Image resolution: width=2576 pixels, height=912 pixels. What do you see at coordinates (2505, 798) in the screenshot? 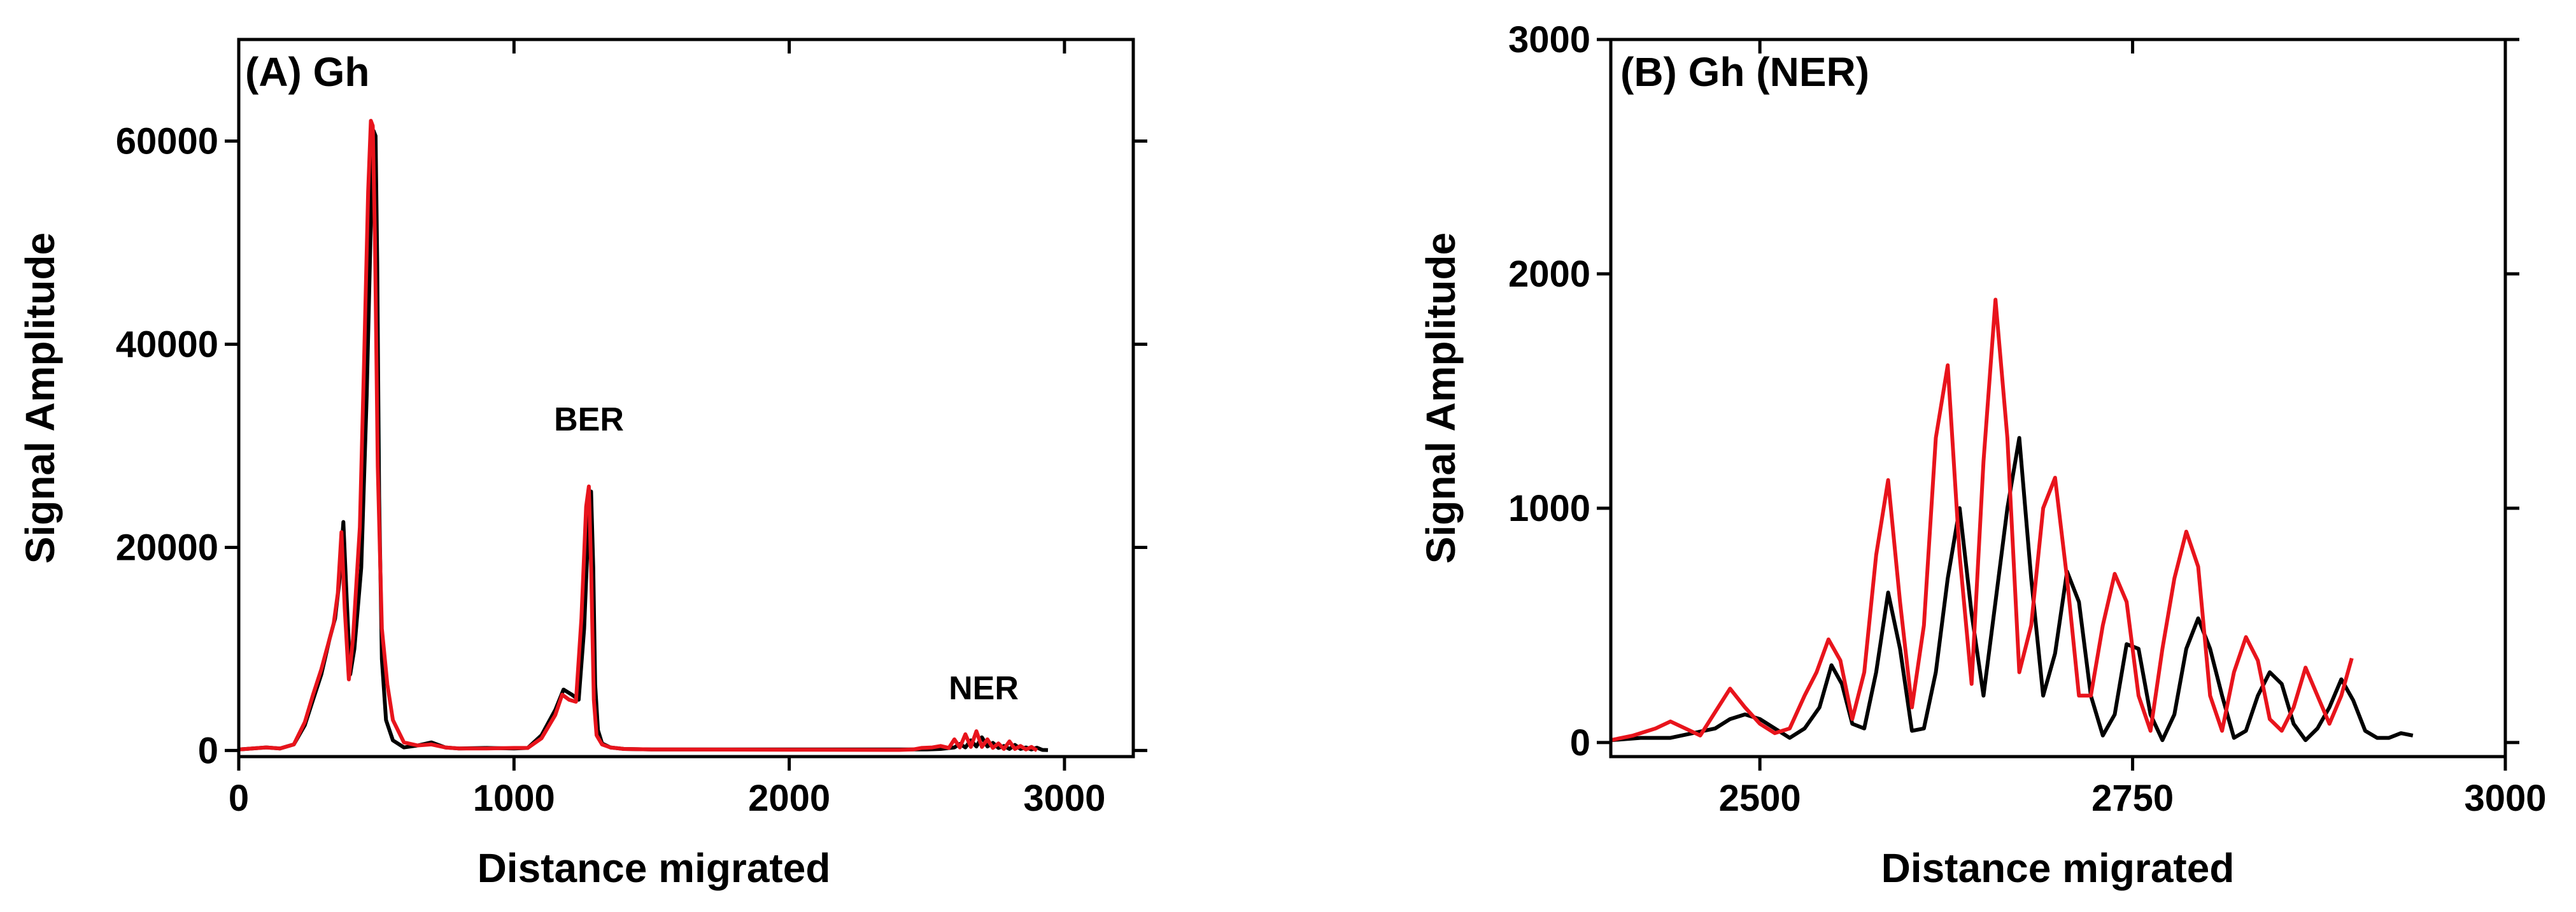
I see `panel-b-x-tick-label: 3000` at bounding box center [2505, 798].